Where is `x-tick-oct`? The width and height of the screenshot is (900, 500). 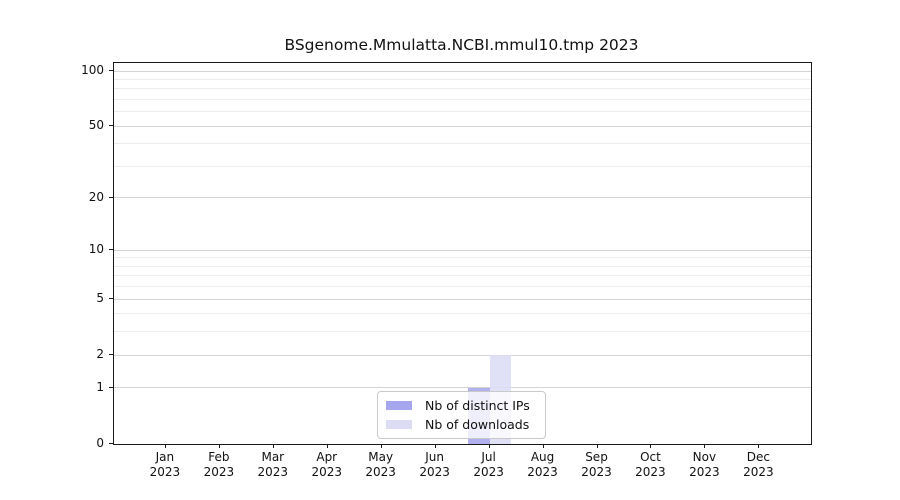 x-tick-oct is located at coordinates (651, 446).